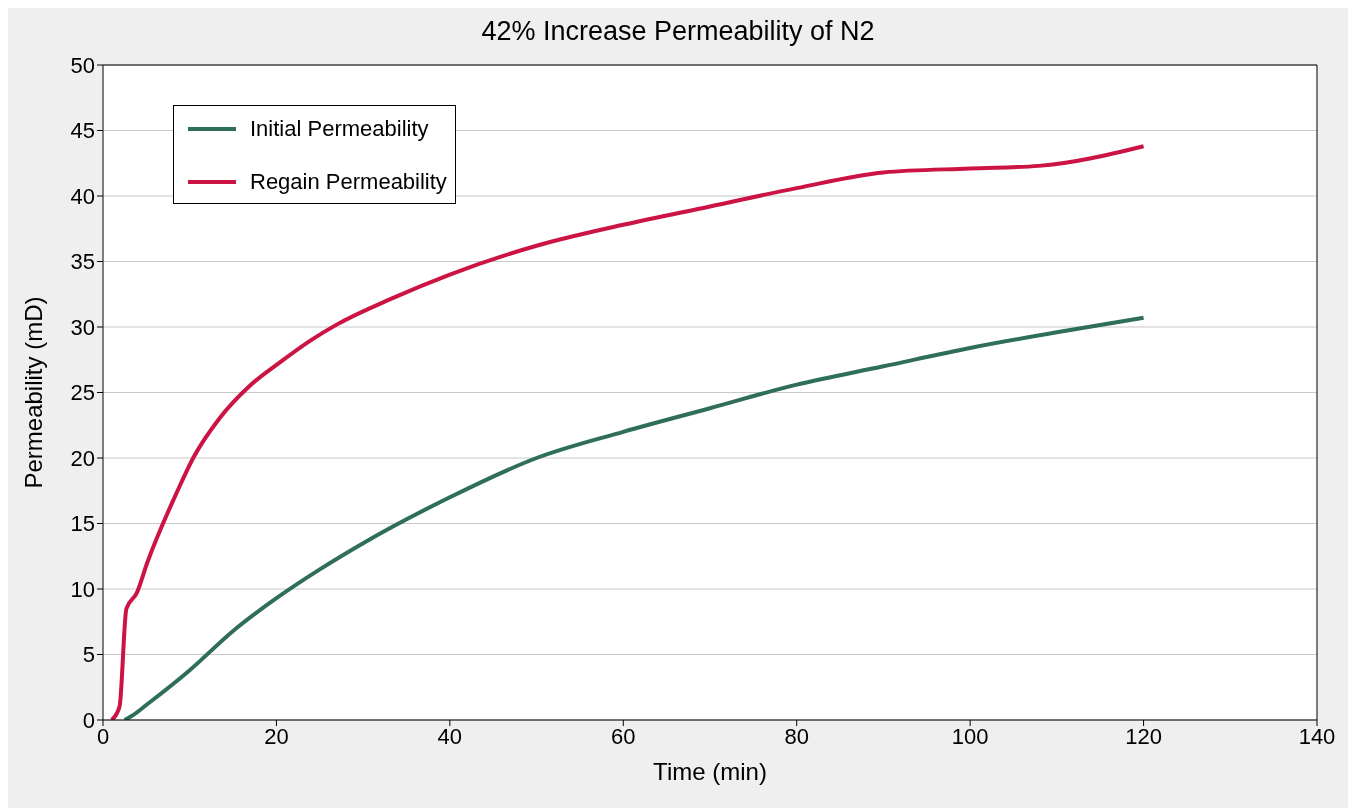 This screenshot has width=1355, height=809. What do you see at coordinates (276, 736) in the screenshot?
I see `x-tick-label: 20` at bounding box center [276, 736].